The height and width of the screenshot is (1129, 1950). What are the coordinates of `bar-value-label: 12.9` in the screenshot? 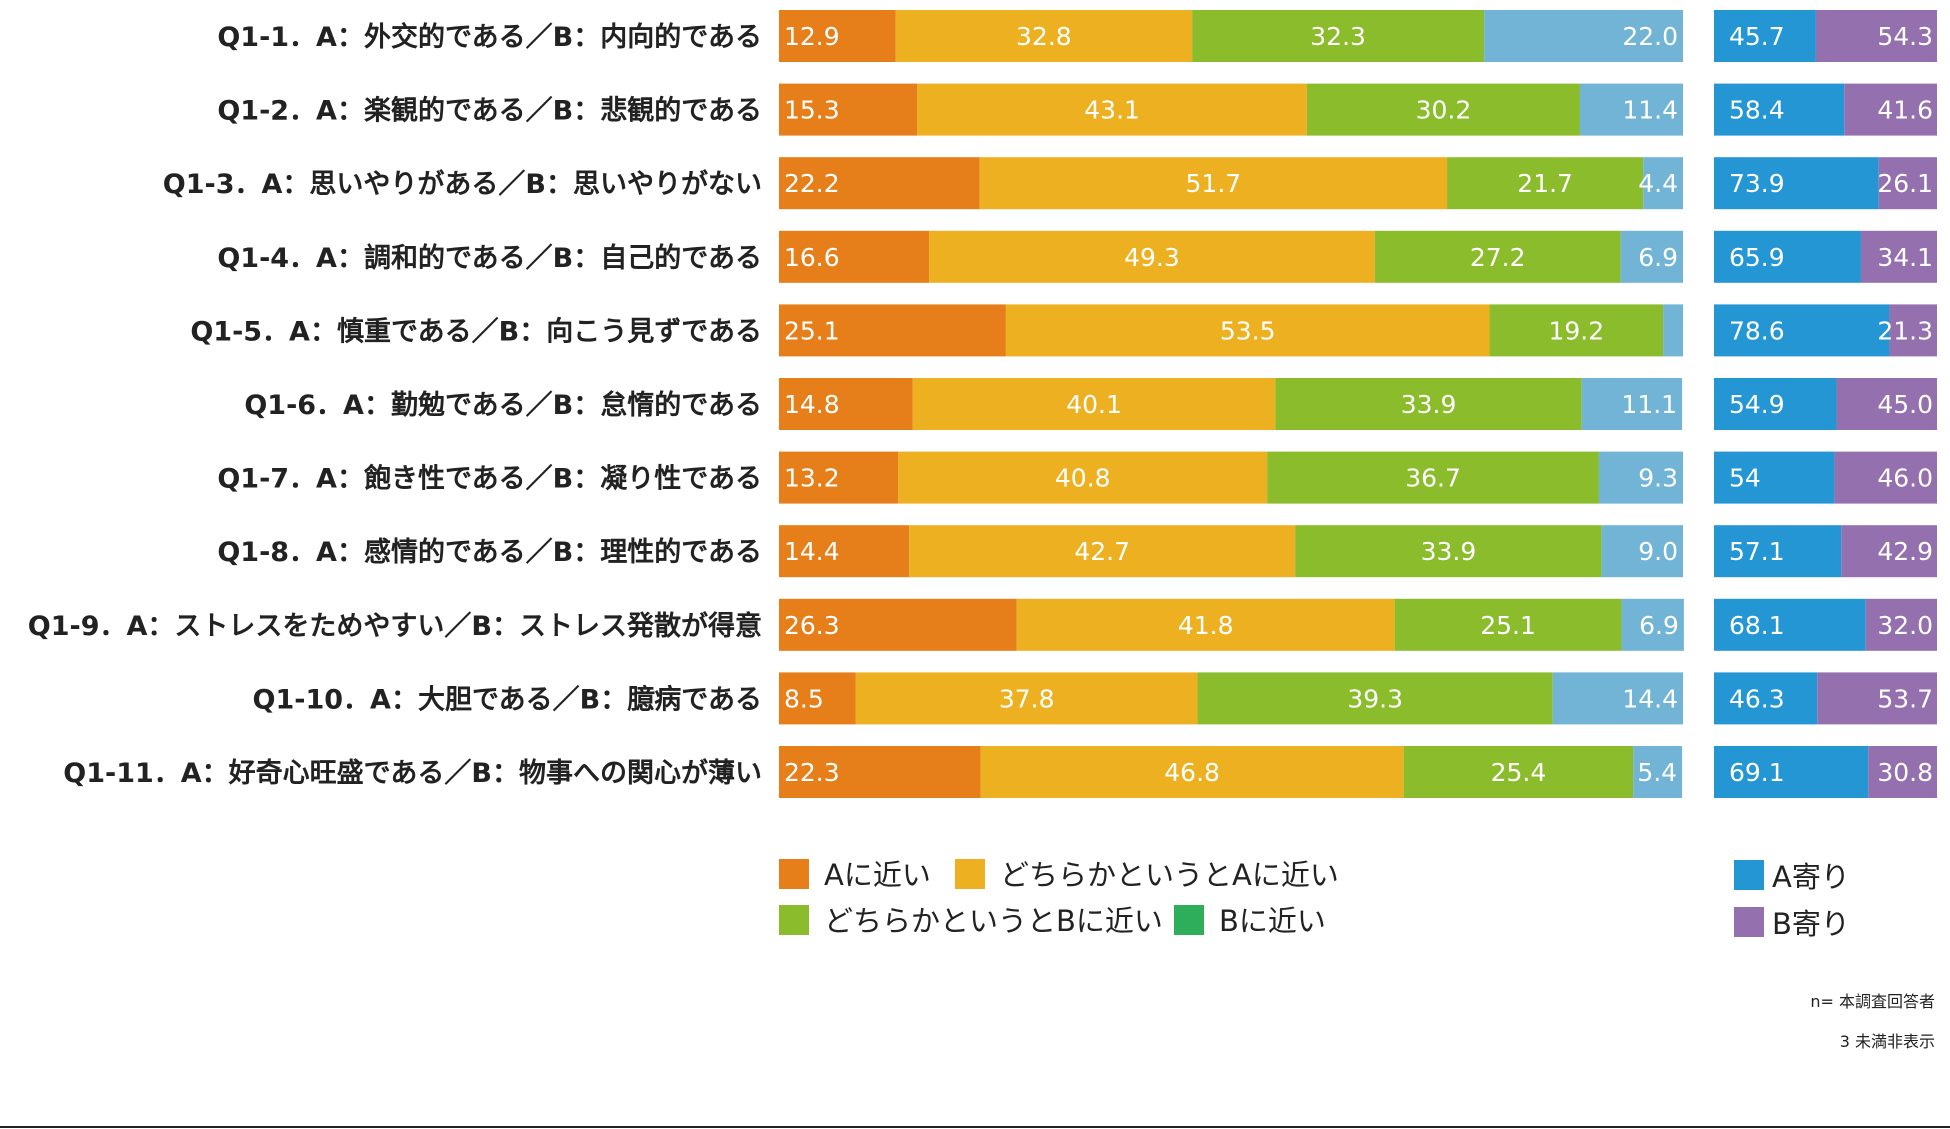 It's located at (812, 36).